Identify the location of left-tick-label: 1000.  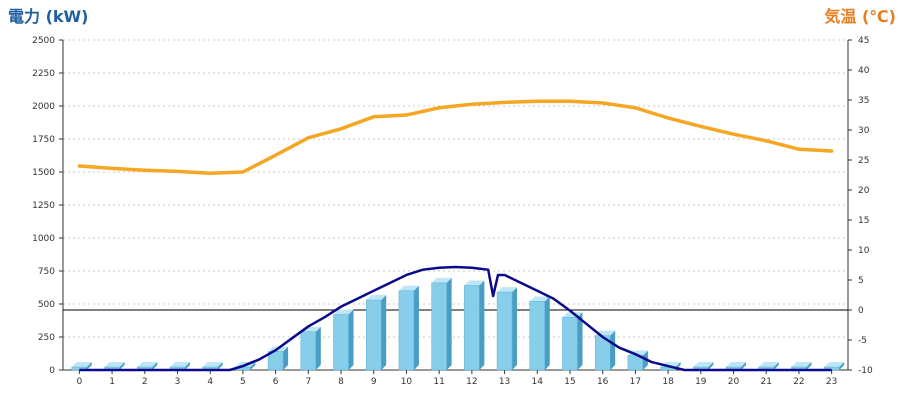
(43, 239).